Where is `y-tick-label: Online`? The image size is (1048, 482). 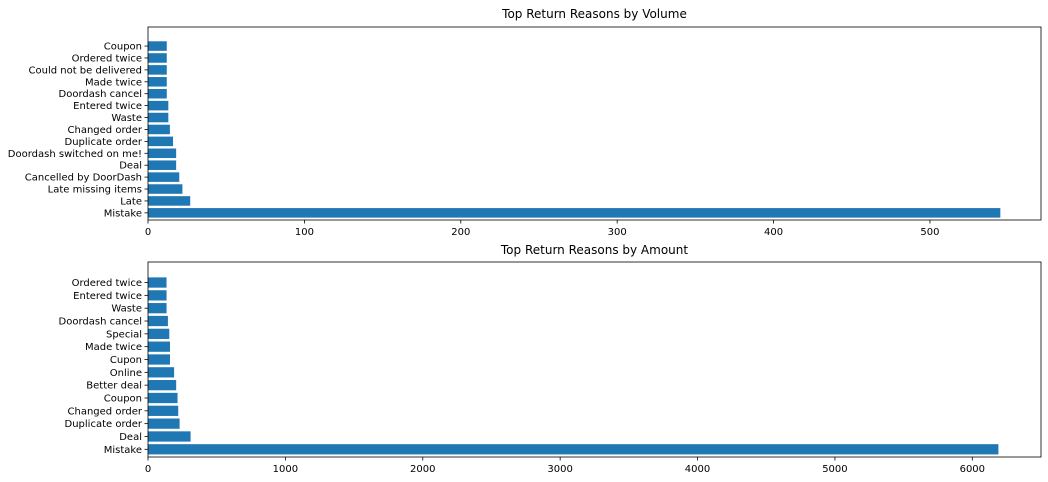 y-tick-label: Online is located at coordinates (126, 373).